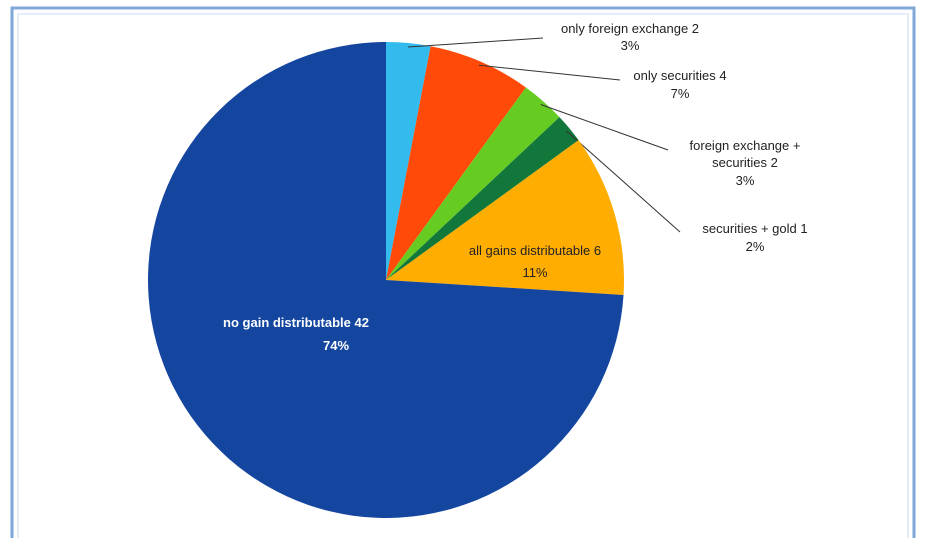  I want to click on category-label: no gain distributable 42, so click(296, 322).